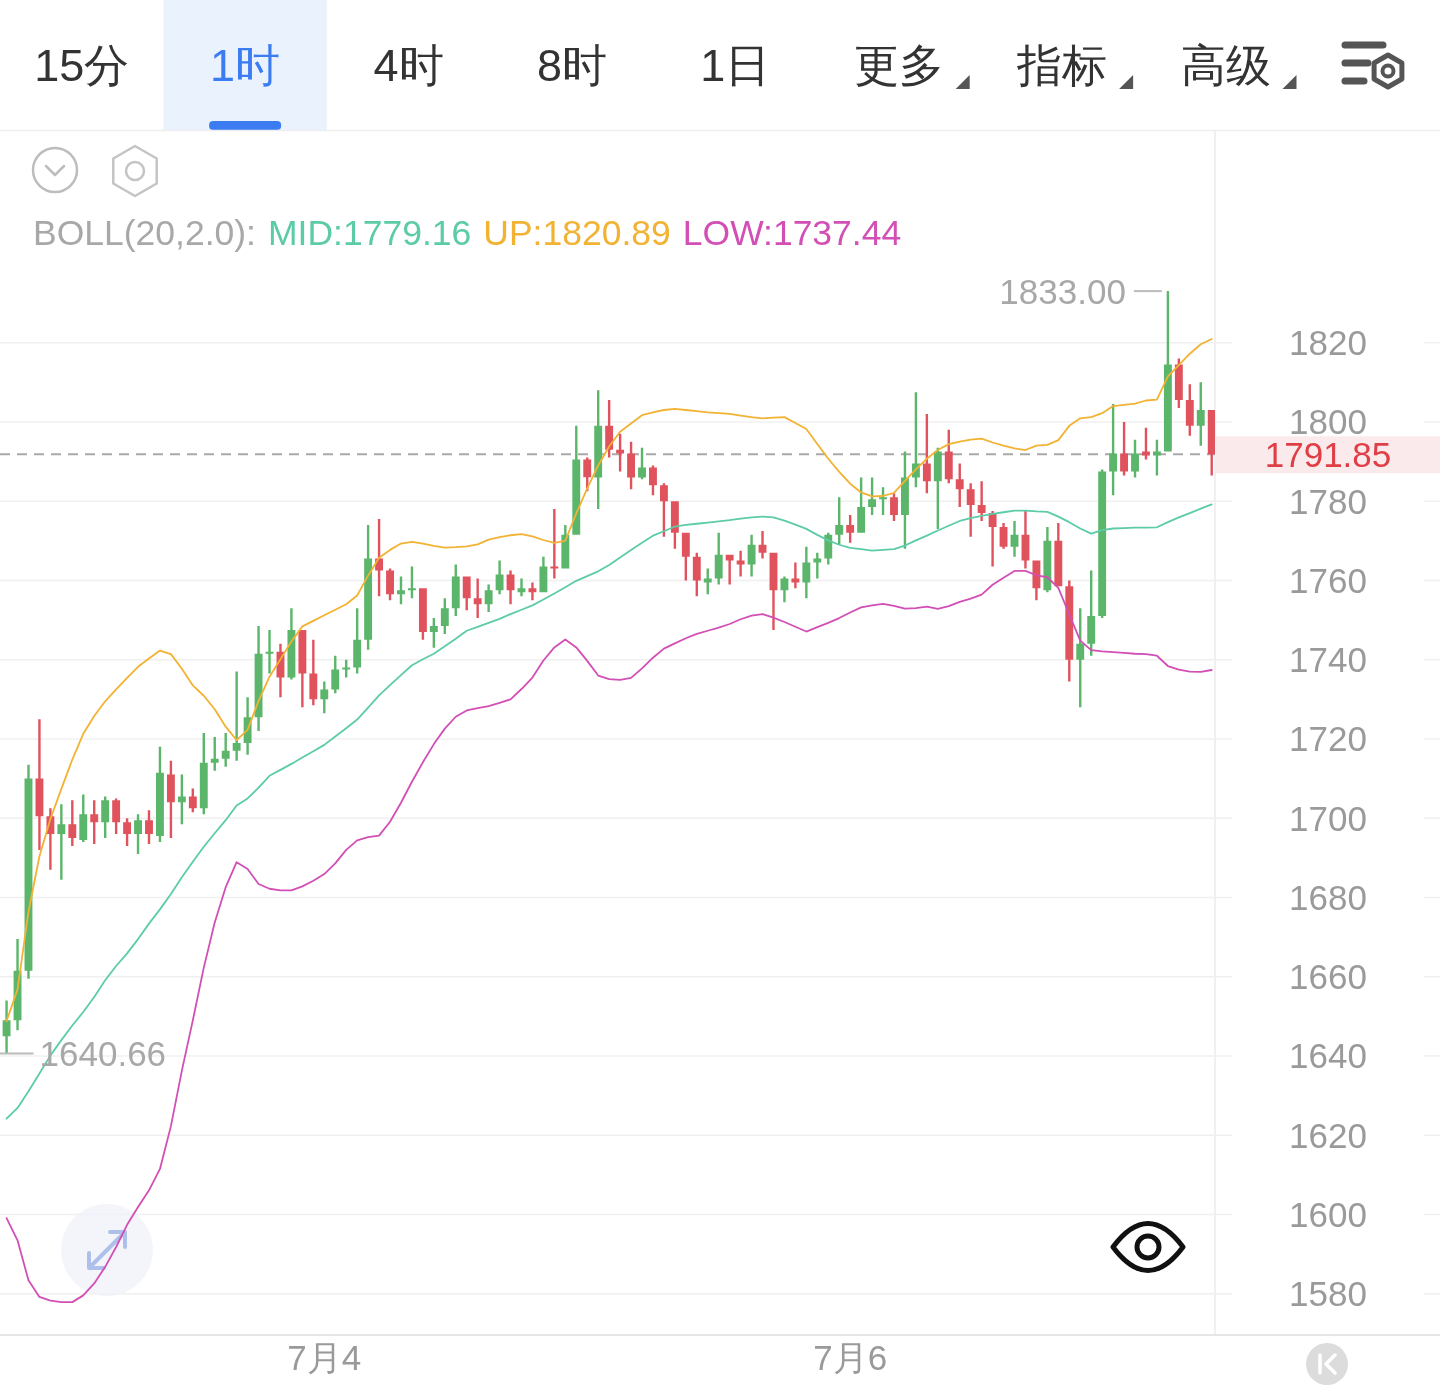 The width and height of the screenshot is (1440, 1386). Describe the element at coordinates (1225, 65) in the screenshot. I see `text: 高级` at that location.